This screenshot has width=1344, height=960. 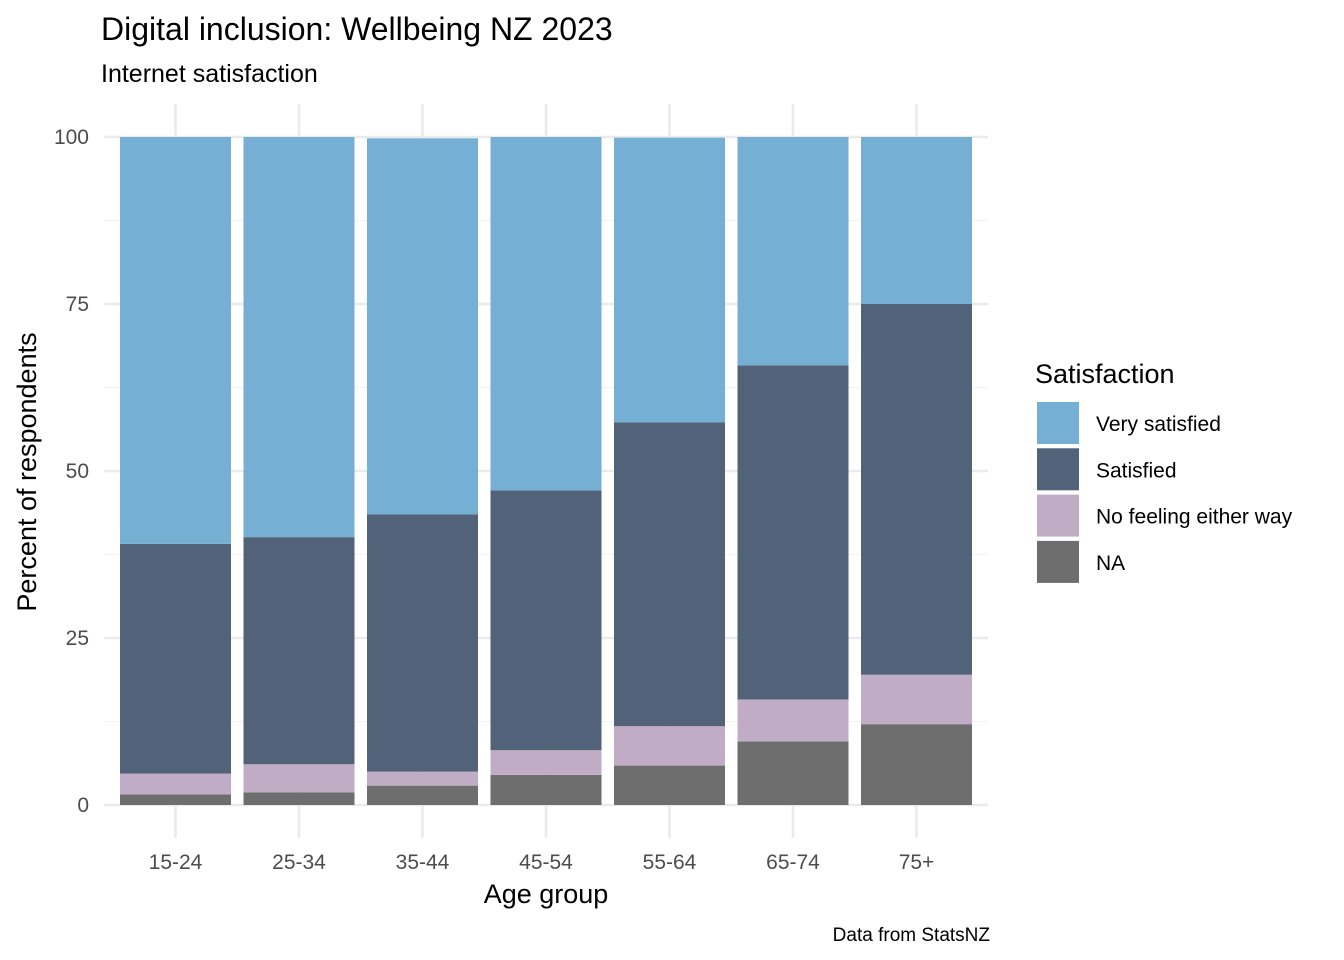 I want to click on legend-title: Satisfaction, so click(x=1105, y=374).